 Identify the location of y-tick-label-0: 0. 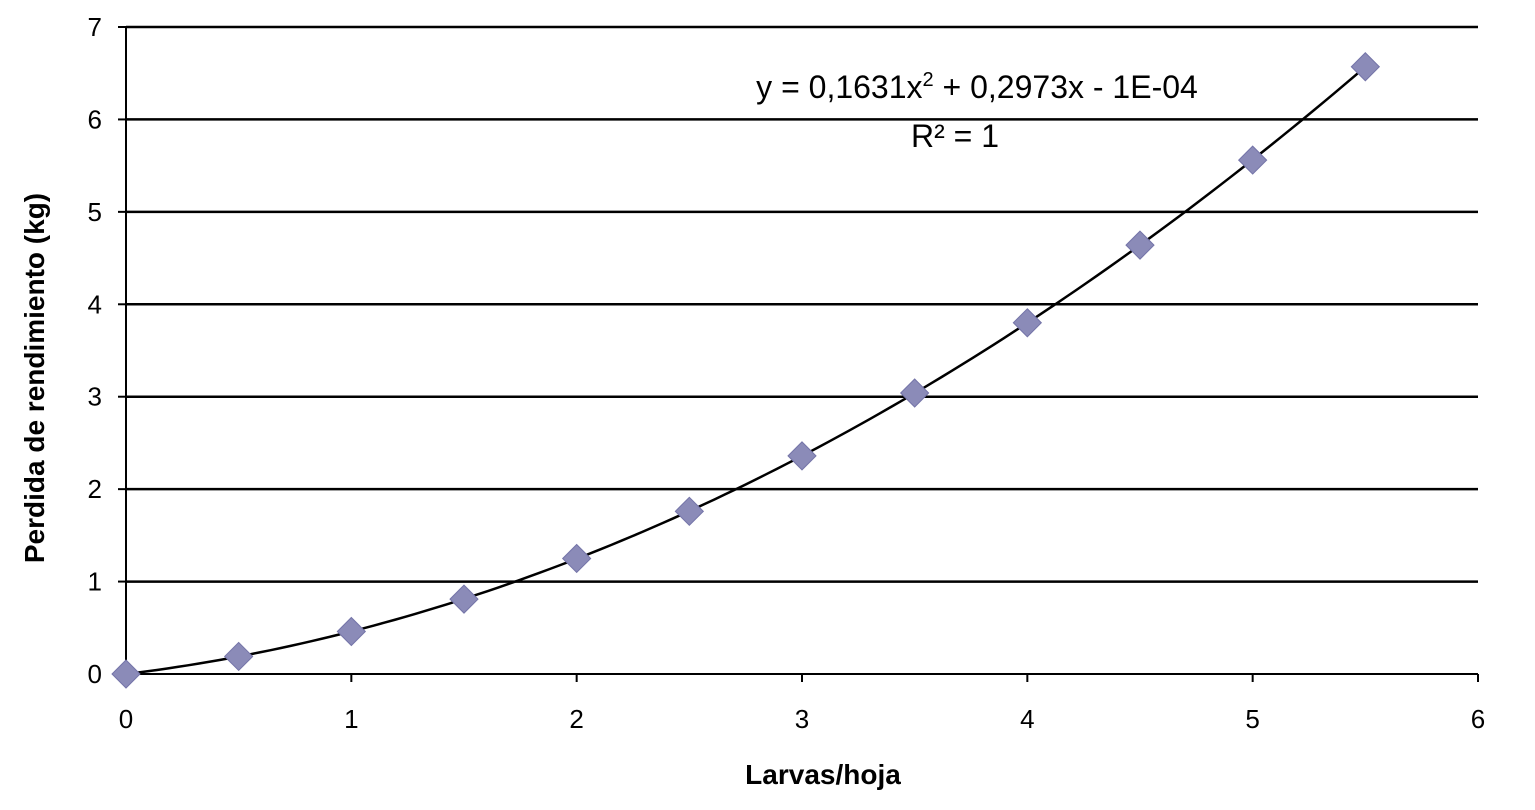
(95, 674).